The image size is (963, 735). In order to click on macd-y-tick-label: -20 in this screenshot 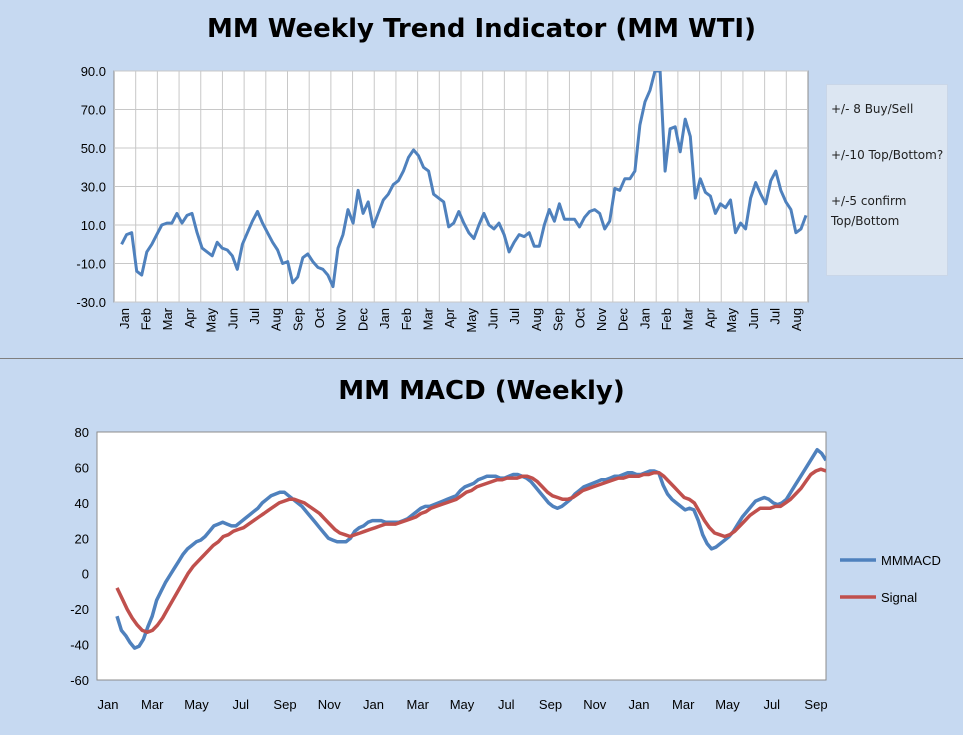, I will do `click(79, 609)`.